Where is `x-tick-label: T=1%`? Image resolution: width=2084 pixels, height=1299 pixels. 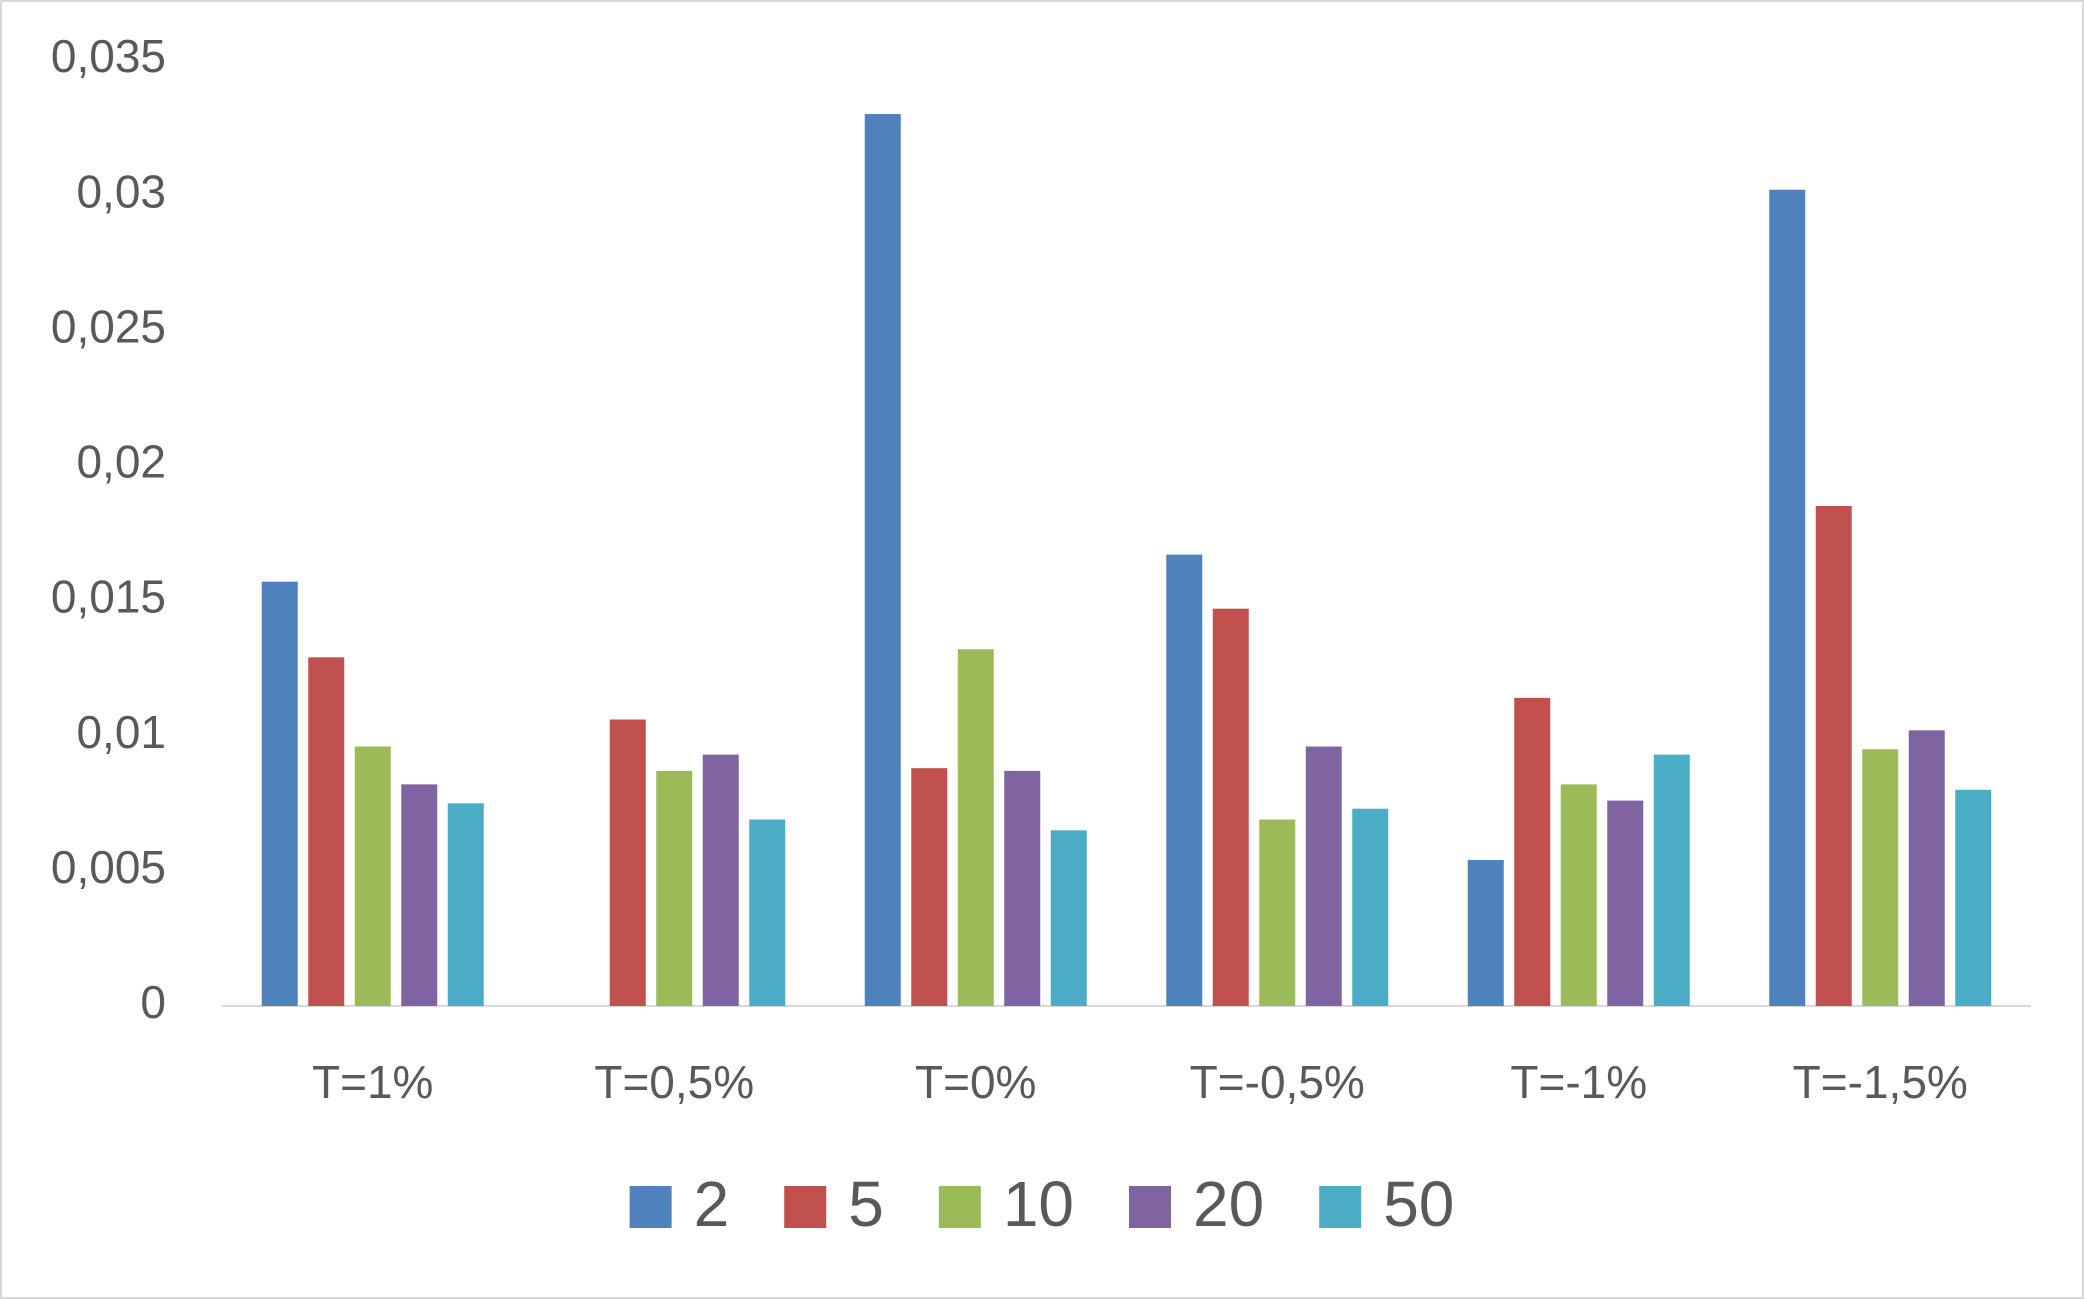
x-tick-label: T=1% is located at coordinates (372, 1082).